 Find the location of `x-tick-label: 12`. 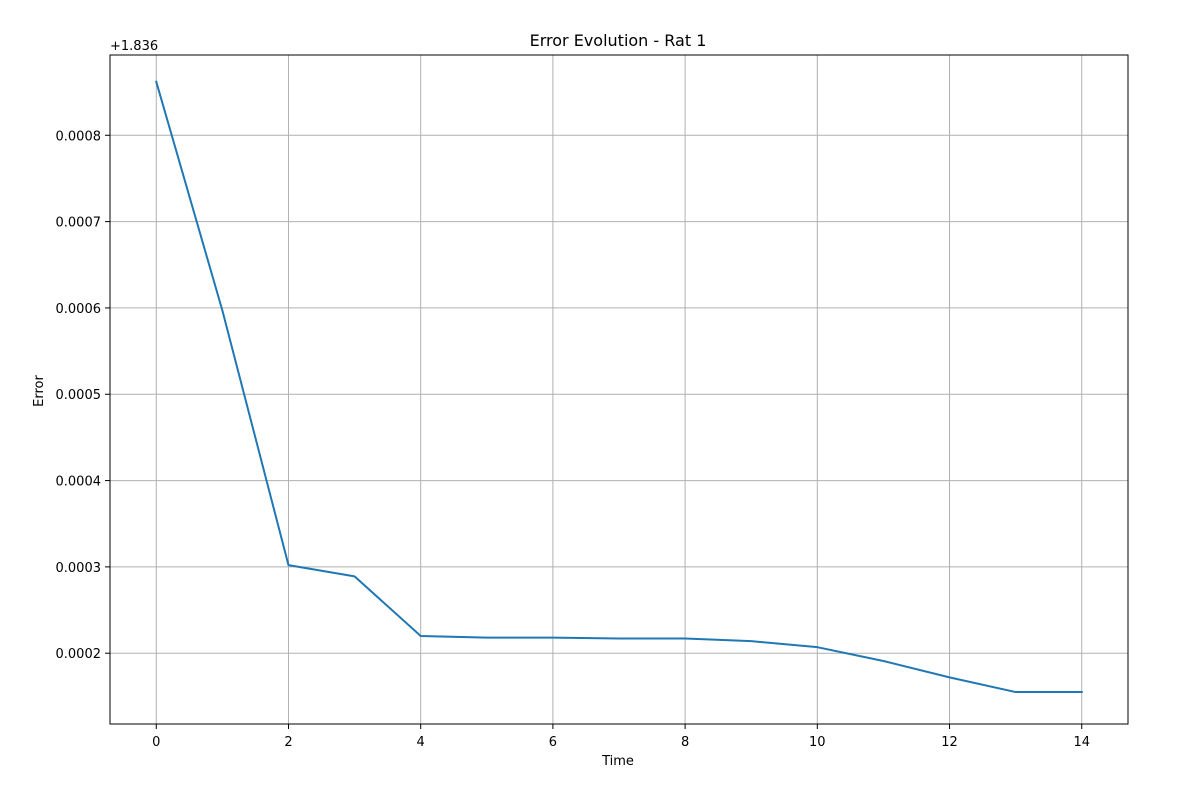

x-tick-label: 12 is located at coordinates (949, 742).